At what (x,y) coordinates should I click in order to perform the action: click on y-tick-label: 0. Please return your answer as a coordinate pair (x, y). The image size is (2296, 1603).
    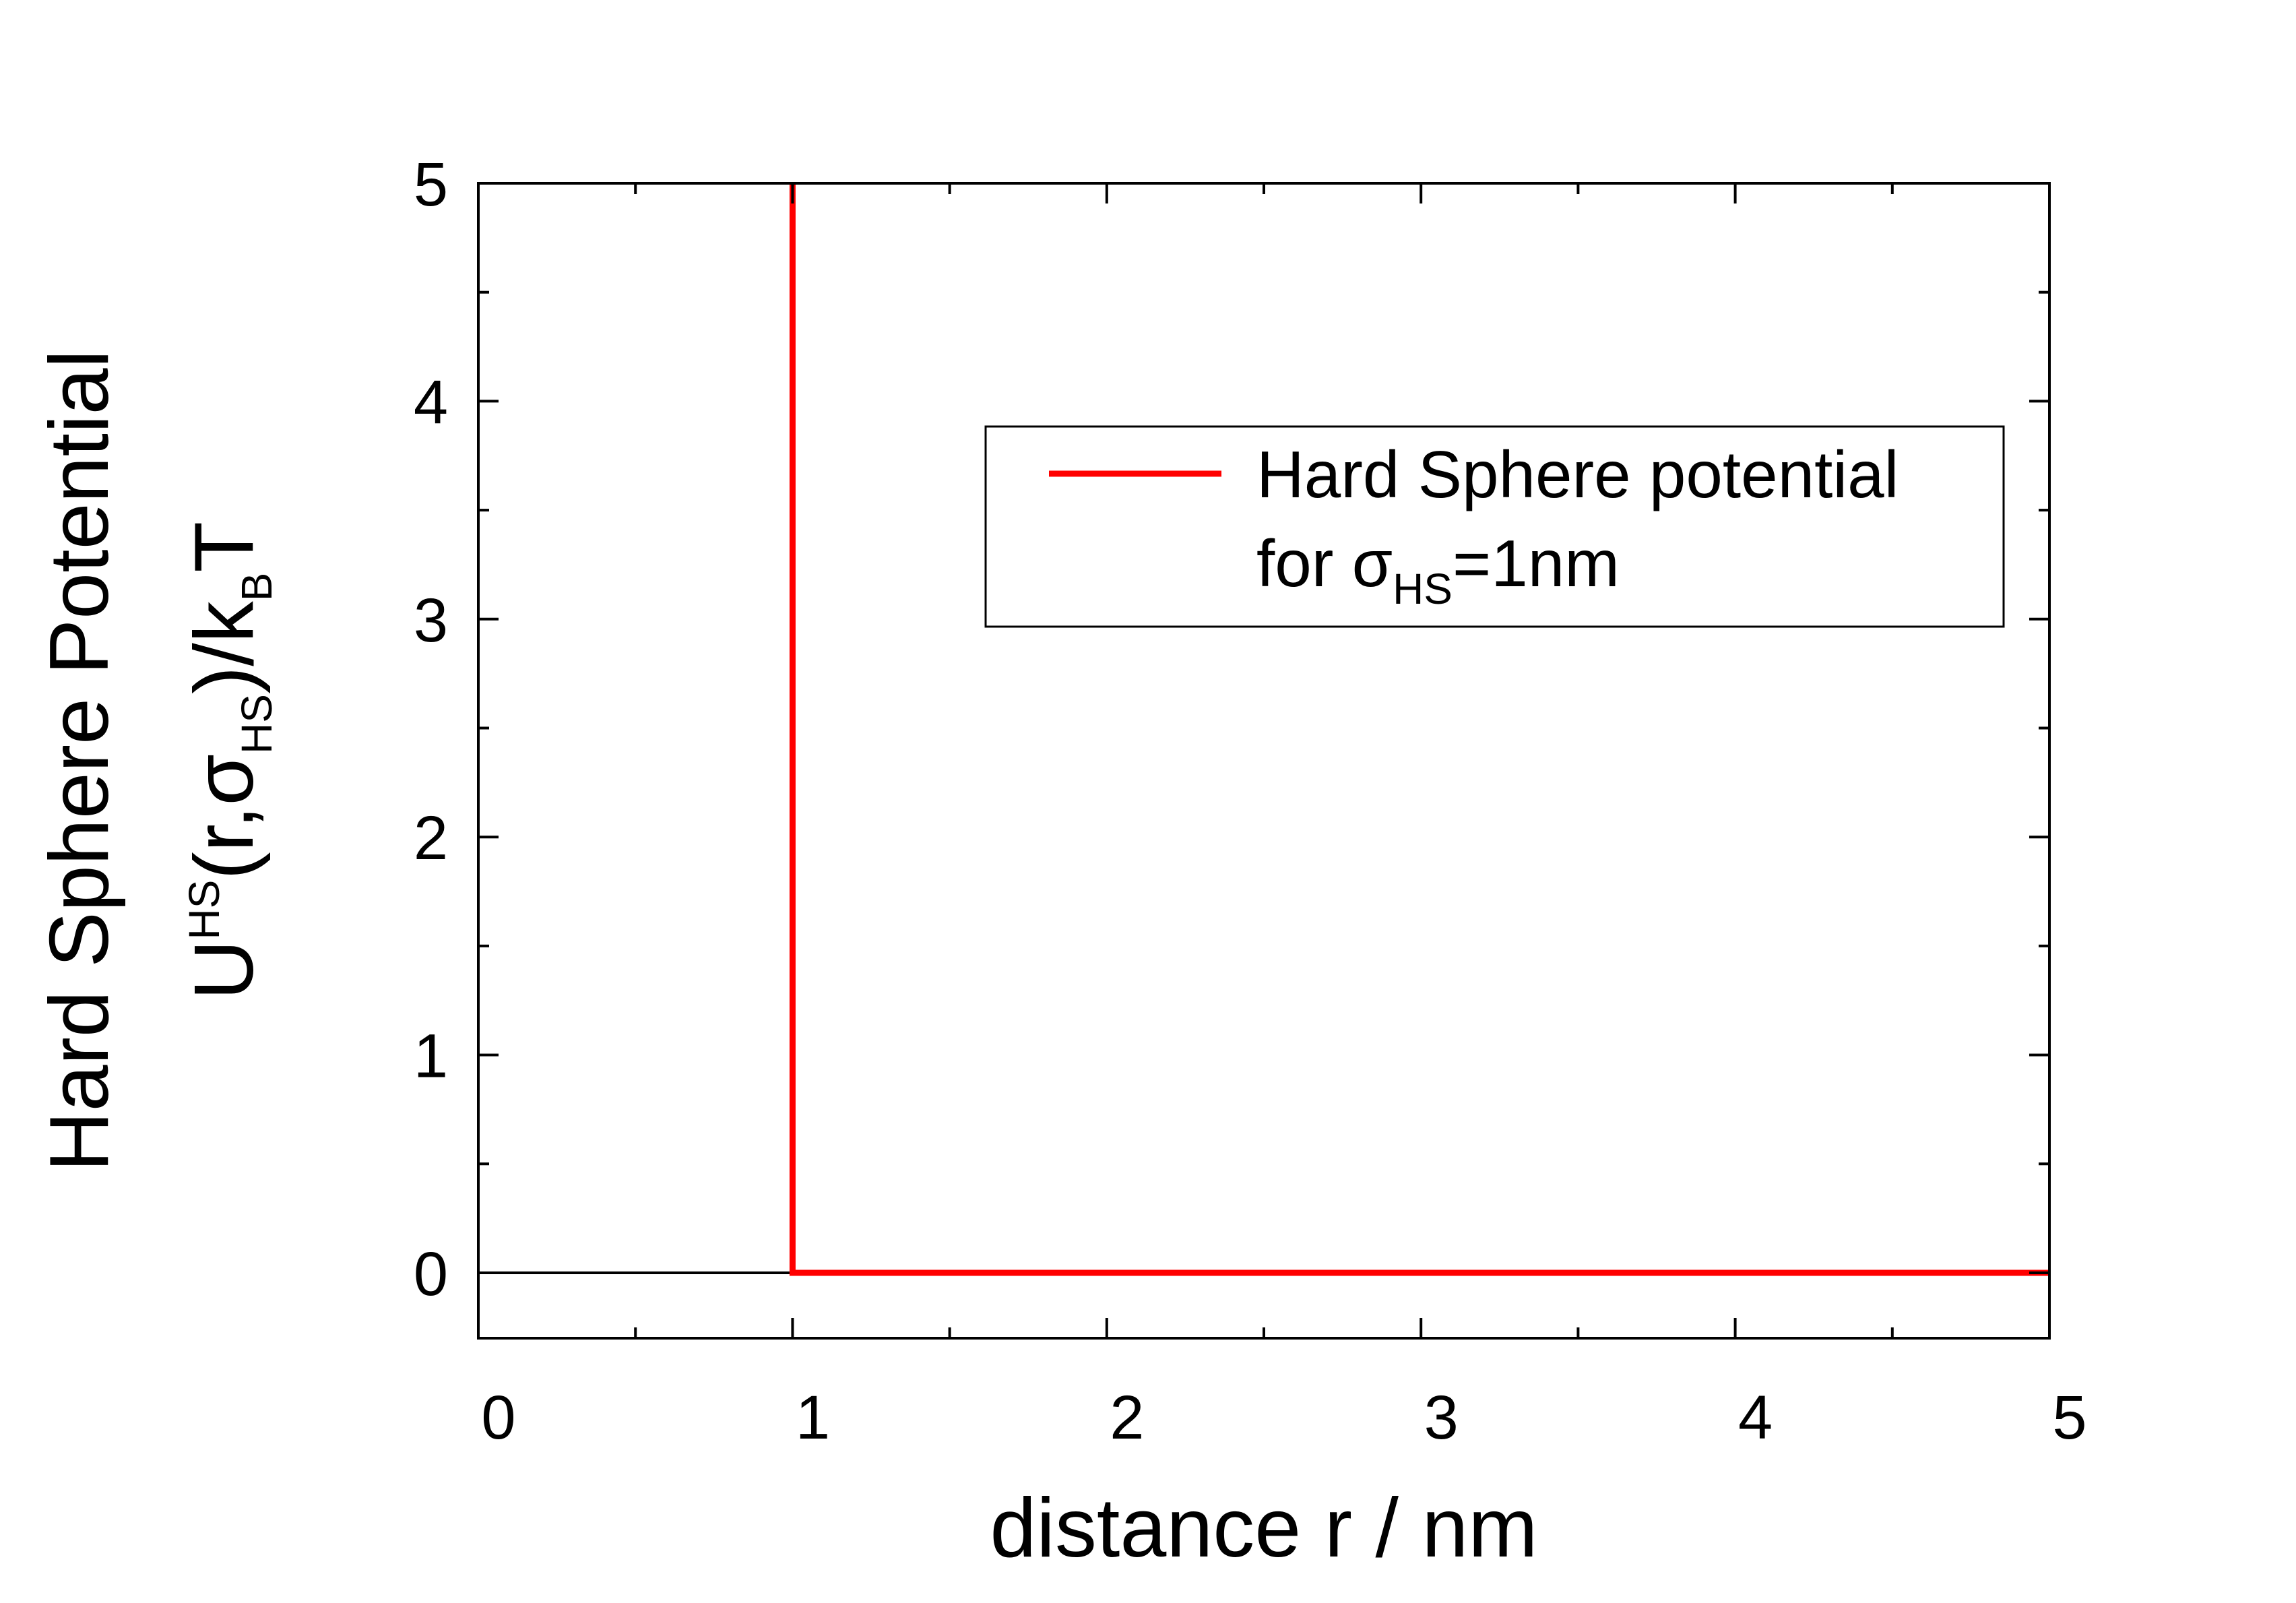
    Looking at the image, I should click on (431, 1274).